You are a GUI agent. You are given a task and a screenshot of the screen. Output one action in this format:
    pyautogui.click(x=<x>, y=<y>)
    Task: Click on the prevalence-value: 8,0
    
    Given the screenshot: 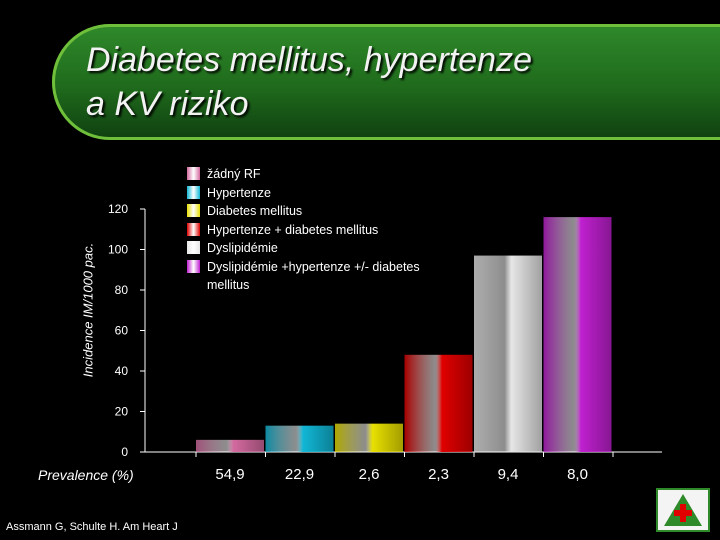 What is the action you would take?
    pyautogui.click(x=577, y=474)
    